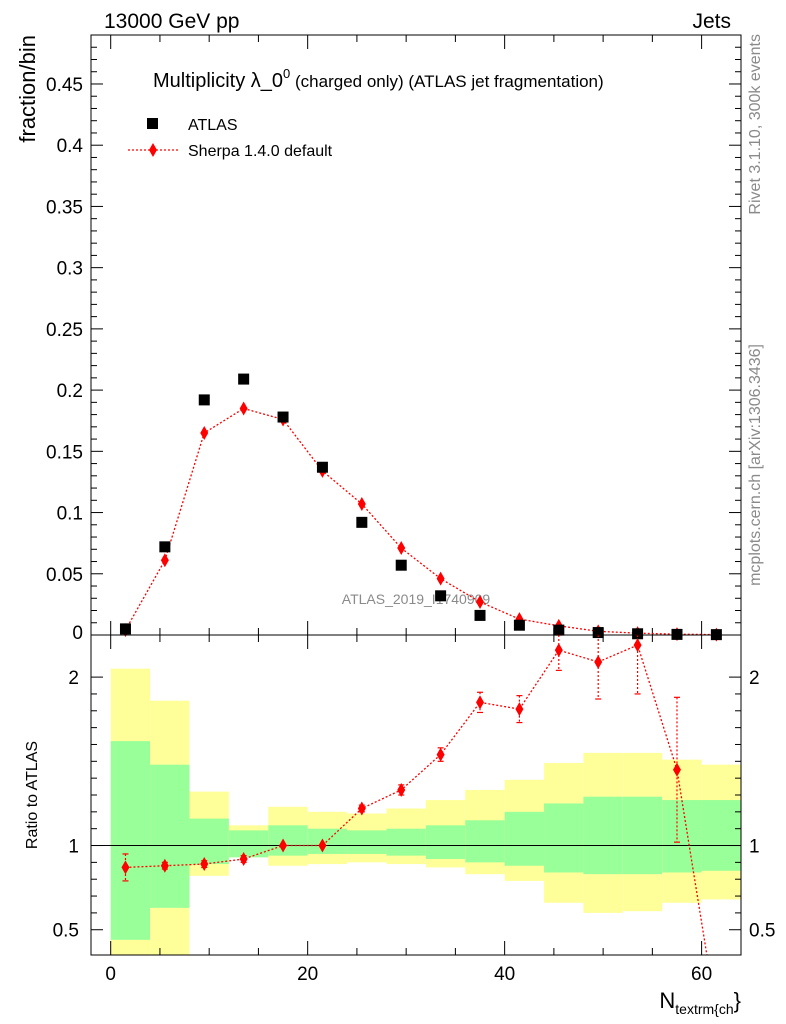 Image resolution: width=786 pixels, height=1024 pixels. I want to click on x-tick-label: 60, so click(701, 974).